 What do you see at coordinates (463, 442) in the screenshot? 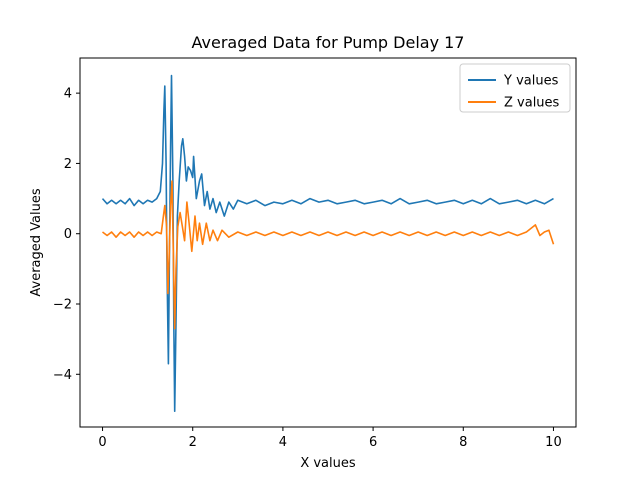
I see `x-tick-label: 8` at bounding box center [463, 442].